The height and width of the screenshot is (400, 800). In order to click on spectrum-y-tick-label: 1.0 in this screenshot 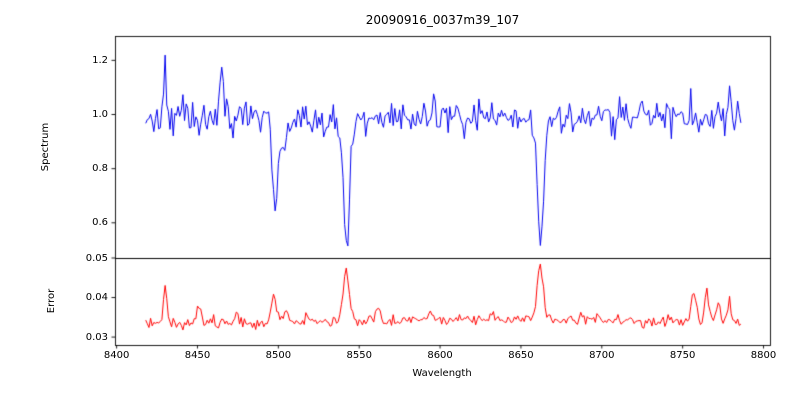, I will do `click(100, 114)`.